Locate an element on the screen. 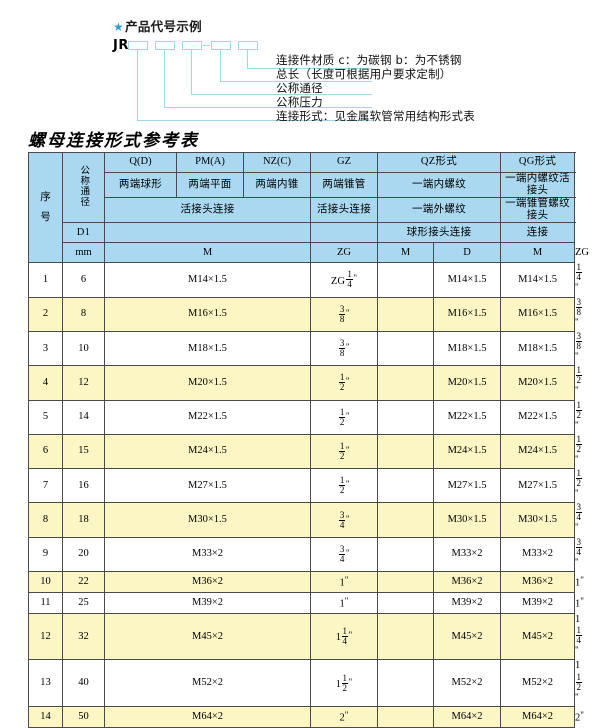  cell-thread-m: M30×1.5 is located at coordinates (207, 520).